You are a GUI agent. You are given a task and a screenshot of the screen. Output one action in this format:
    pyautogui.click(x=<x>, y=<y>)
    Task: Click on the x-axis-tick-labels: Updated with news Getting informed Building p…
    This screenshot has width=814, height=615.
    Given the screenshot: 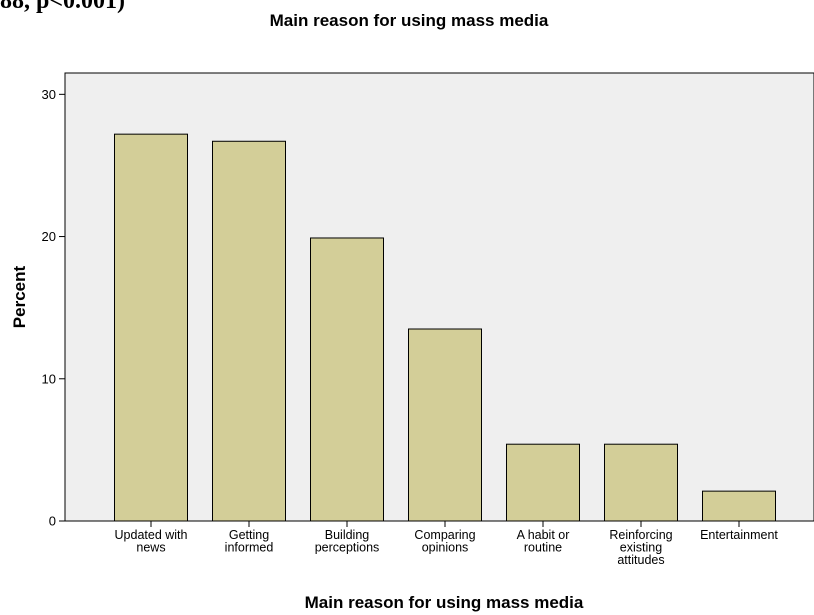 What is the action you would take?
    pyautogui.click(x=446, y=544)
    